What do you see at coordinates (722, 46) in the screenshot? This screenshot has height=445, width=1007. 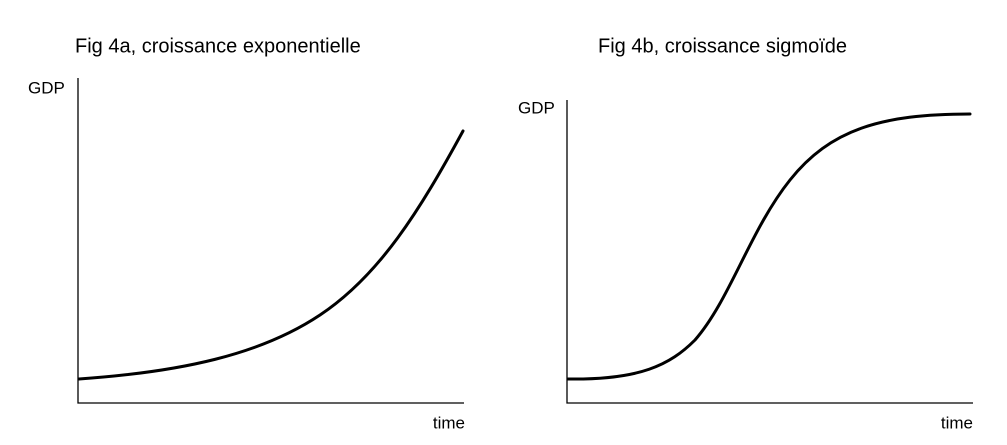 I see `figure-title: Fig 4b, croissance sigmoïde` at bounding box center [722, 46].